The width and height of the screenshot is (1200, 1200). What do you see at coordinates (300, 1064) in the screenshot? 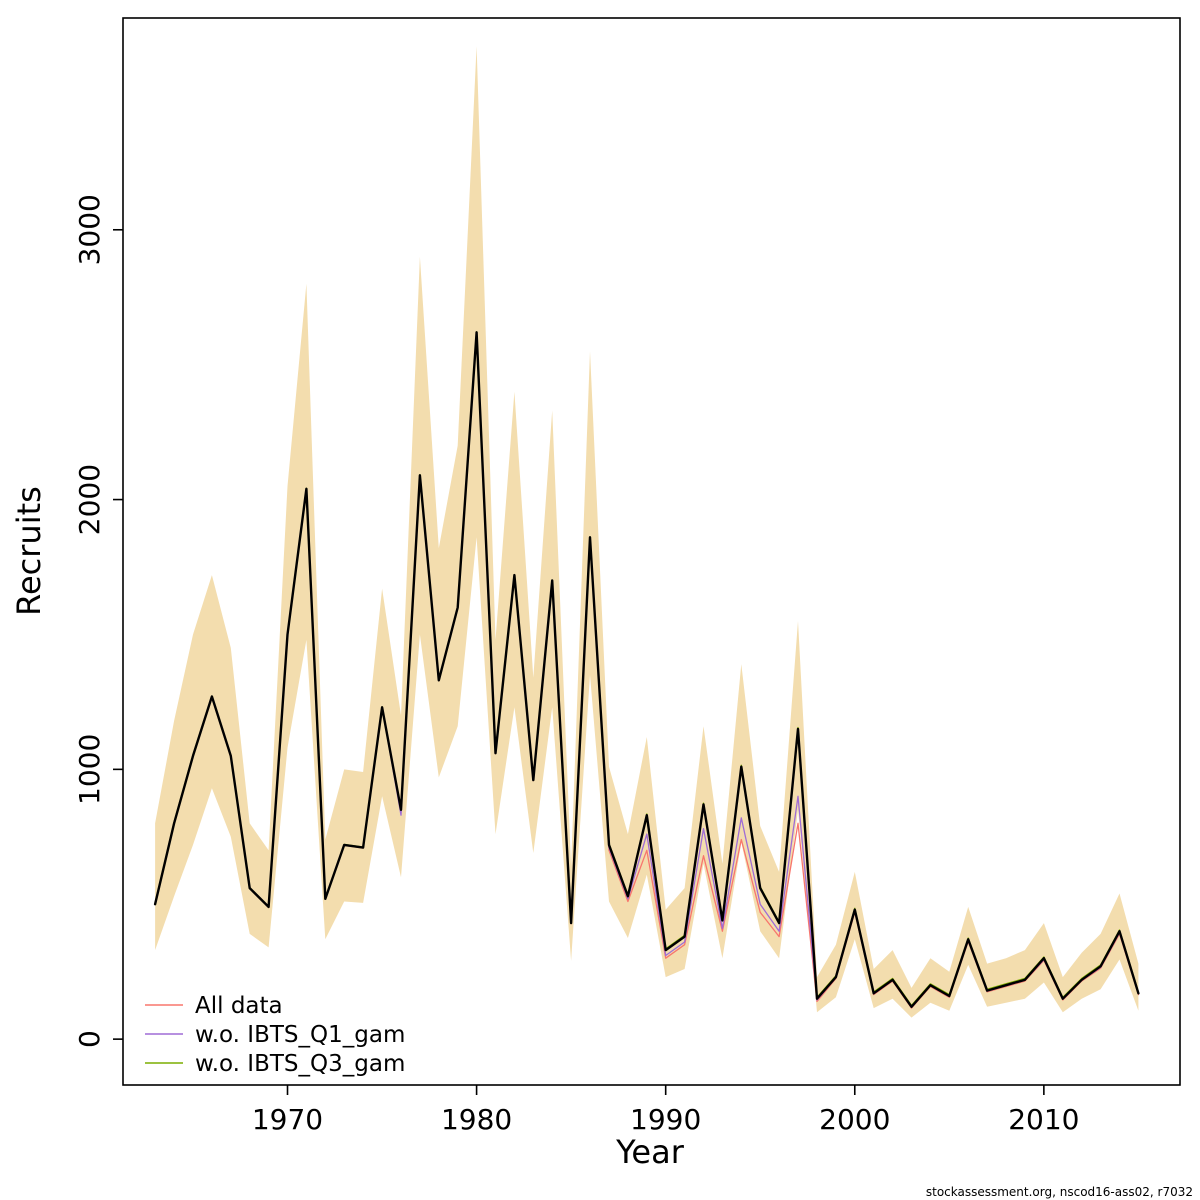
I see `legend-label-w-o-ibts-q3-gam: w.o. IBTS_Q3_gam` at bounding box center [300, 1064].